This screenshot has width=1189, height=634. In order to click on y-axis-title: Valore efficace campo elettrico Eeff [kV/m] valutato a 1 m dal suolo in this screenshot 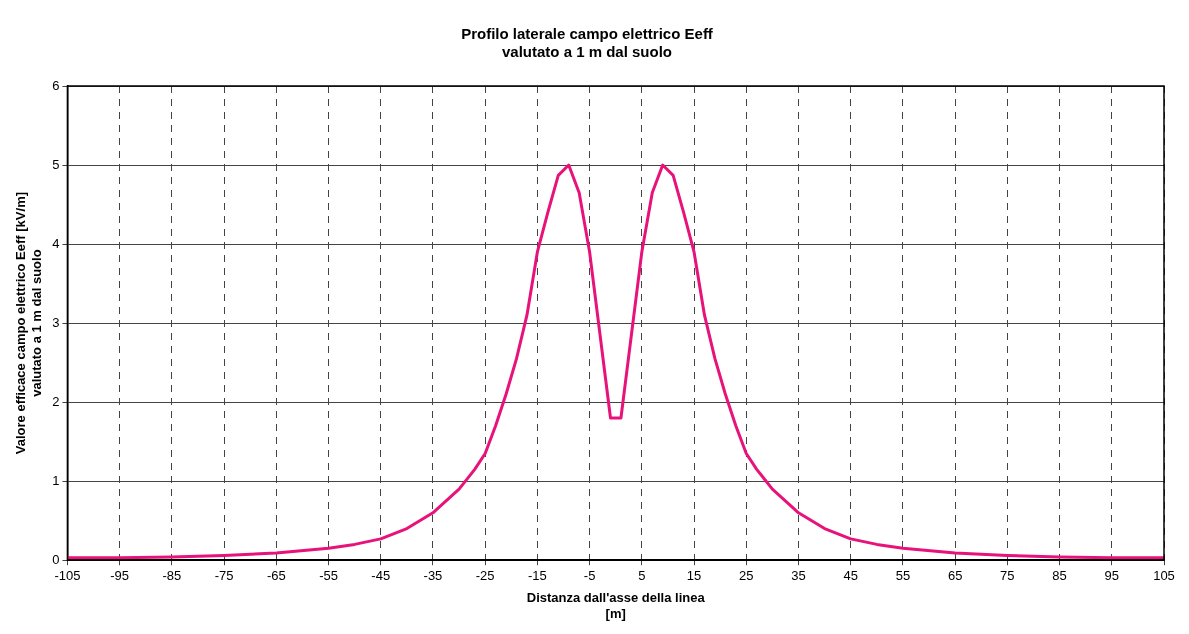, I will do `click(28, 323)`.